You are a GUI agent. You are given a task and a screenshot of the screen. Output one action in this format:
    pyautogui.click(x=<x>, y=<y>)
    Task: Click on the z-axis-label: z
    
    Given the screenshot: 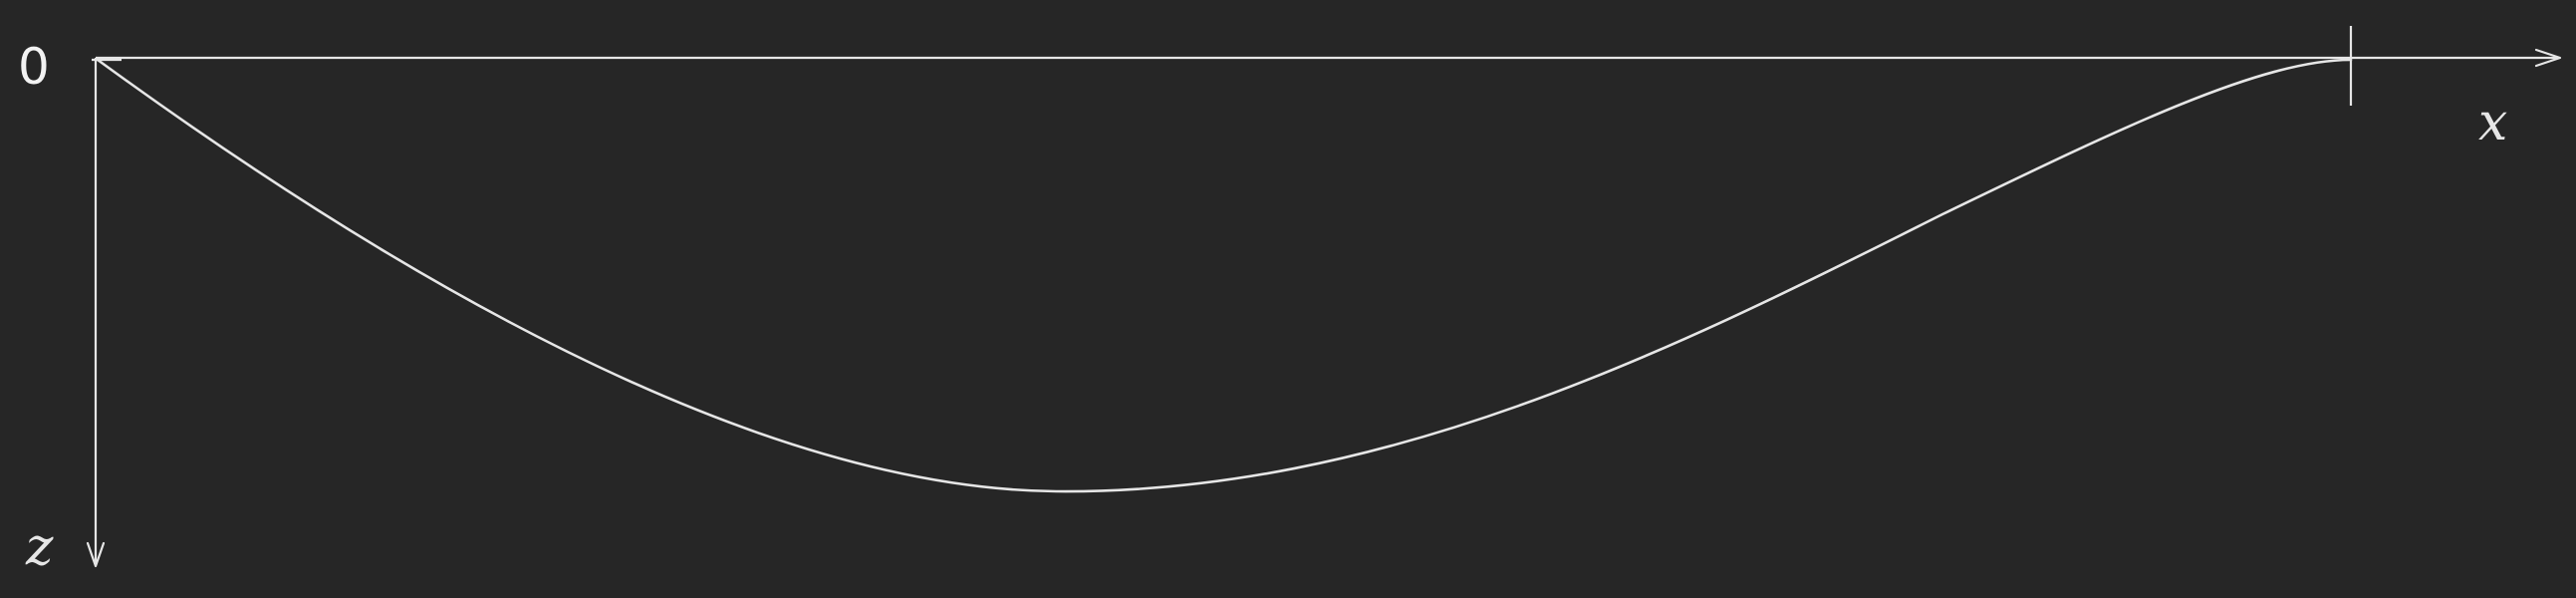 What is the action you would take?
    pyautogui.click(x=39, y=547)
    